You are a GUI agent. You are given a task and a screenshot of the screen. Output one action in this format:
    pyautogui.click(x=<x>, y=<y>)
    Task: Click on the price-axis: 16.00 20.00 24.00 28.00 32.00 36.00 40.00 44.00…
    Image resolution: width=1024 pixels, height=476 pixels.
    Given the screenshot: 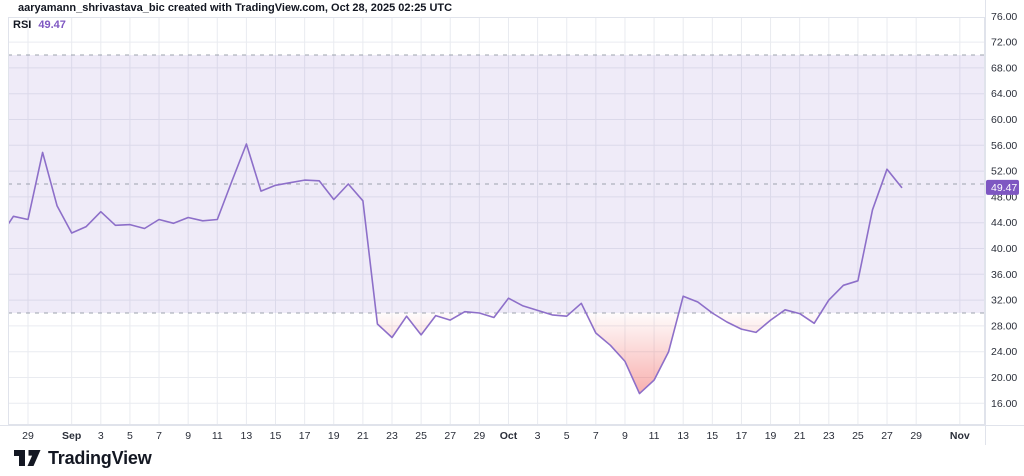 What is the action you would take?
    pyautogui.click(x=1002, y=210)
    